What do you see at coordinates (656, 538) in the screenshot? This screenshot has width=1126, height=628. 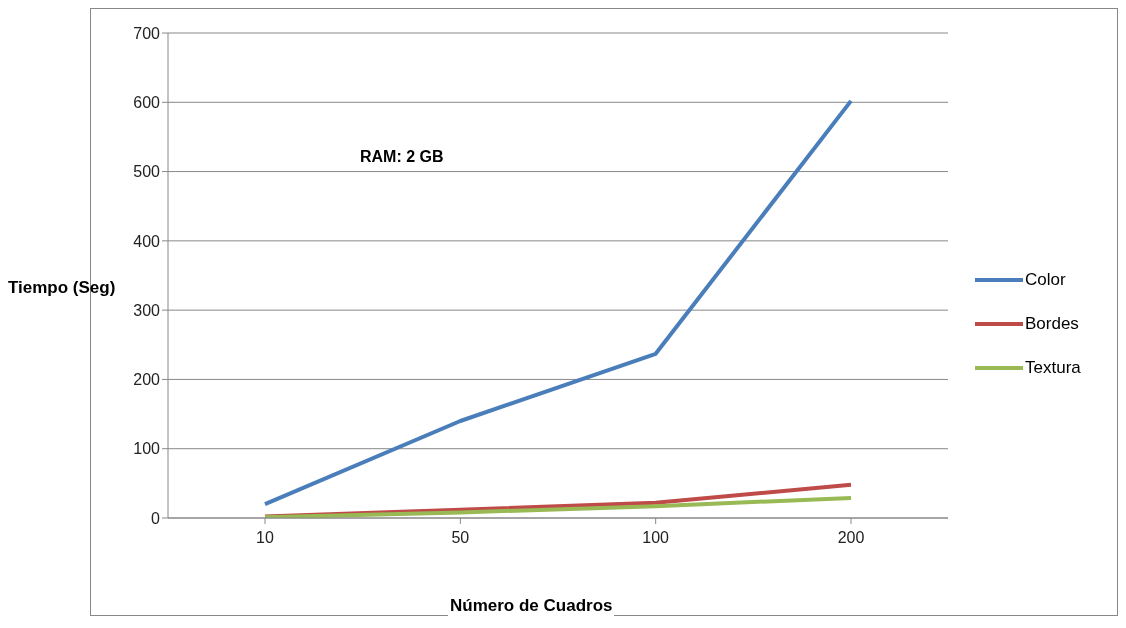 I see `x-tick-label: 100` at bounding box center [656, 538].